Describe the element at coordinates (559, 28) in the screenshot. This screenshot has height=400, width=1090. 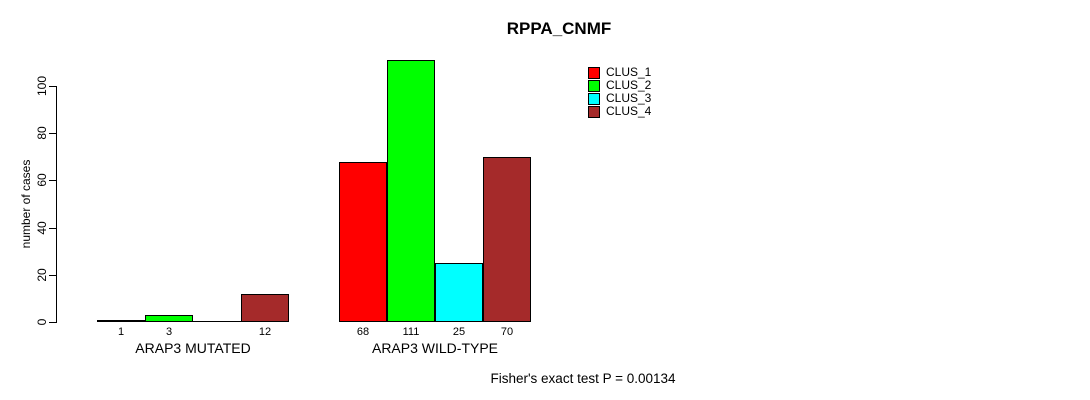
I see `chart-title: RPPA_CNMF` at that location.